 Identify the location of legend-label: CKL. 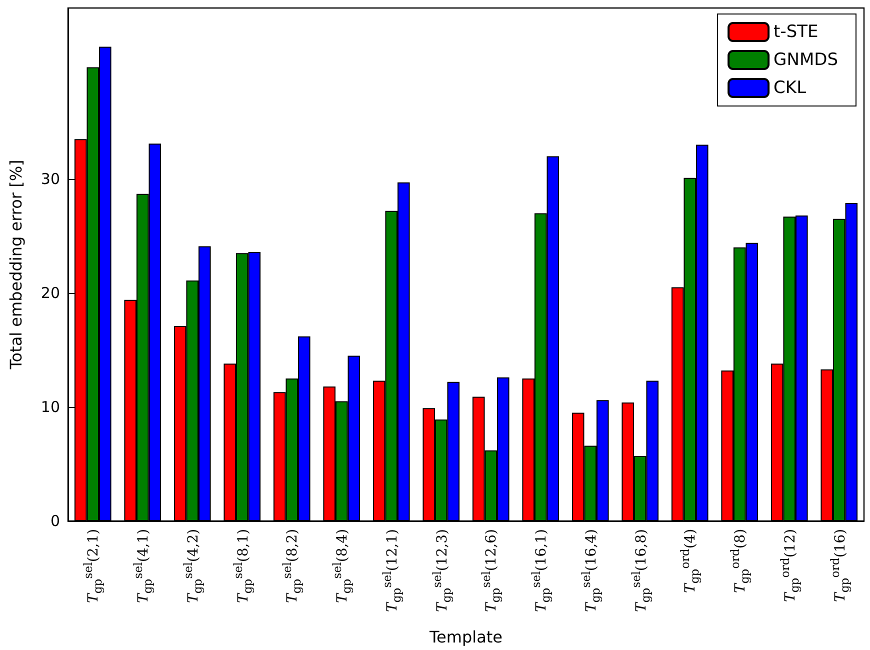
(790, 88).